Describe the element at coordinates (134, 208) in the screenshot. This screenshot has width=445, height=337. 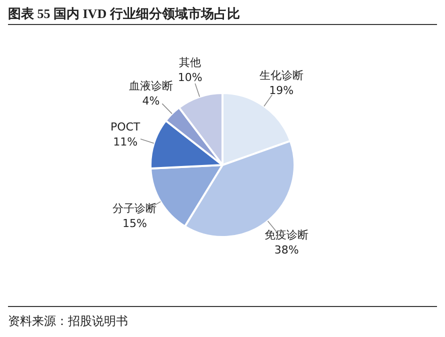
I see `slice-label: 分子诊断` at that location.